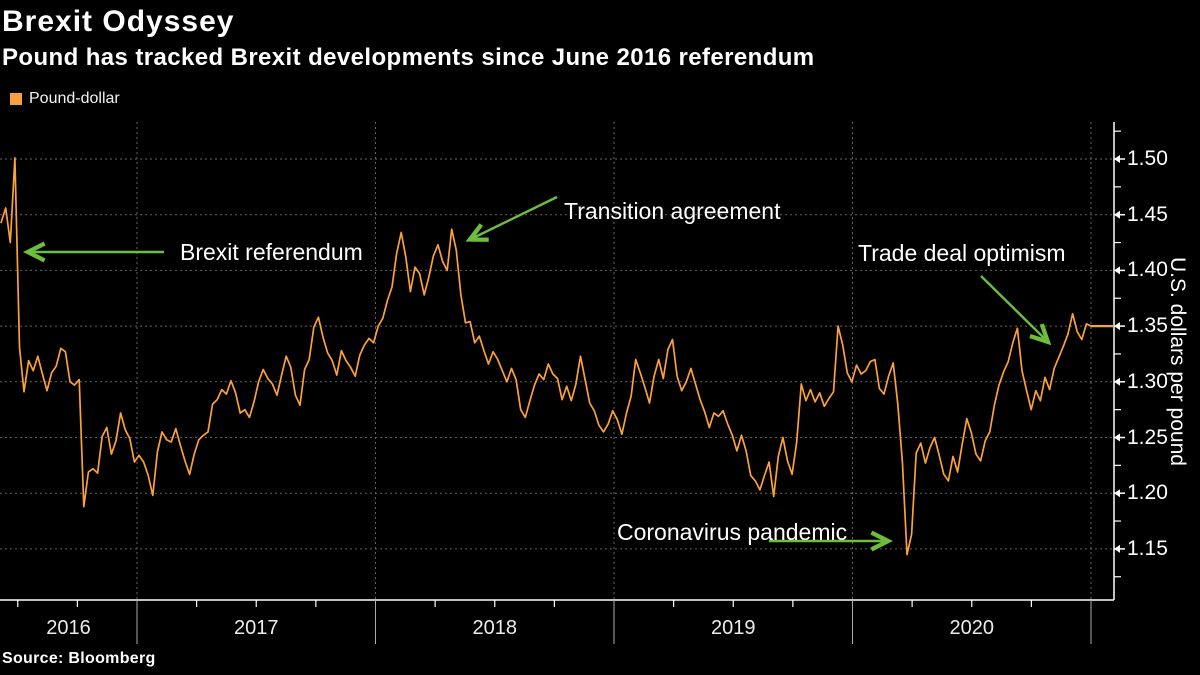 This screenshot has width=1200, height=675. Describe the element at coordinates (118, 21) in the screenshot. I see `chart-title: Brexit Odyssey` at that location.